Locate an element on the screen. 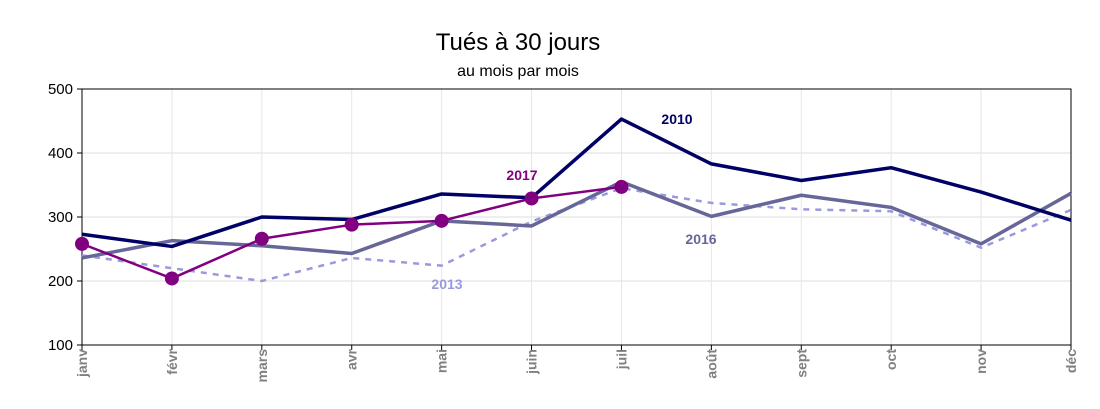  chart-subtitle: au mois par mois is located at coordinates (518, 71).